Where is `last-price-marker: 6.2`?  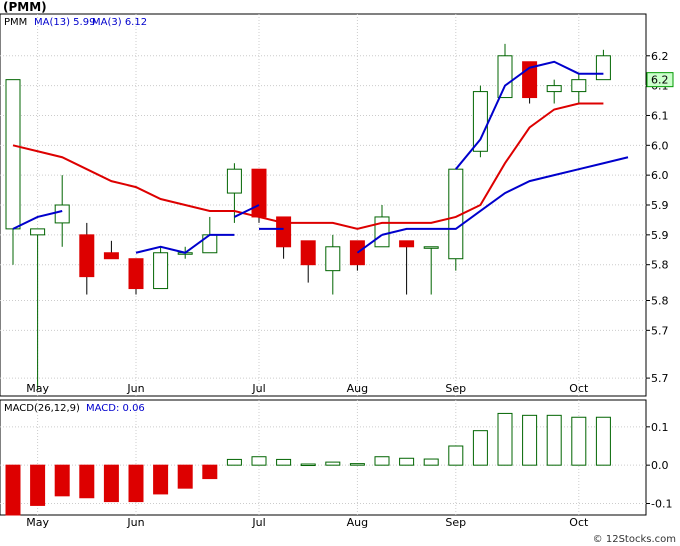
last-price-marker: 6.2 is located at coordinates (660, 80).